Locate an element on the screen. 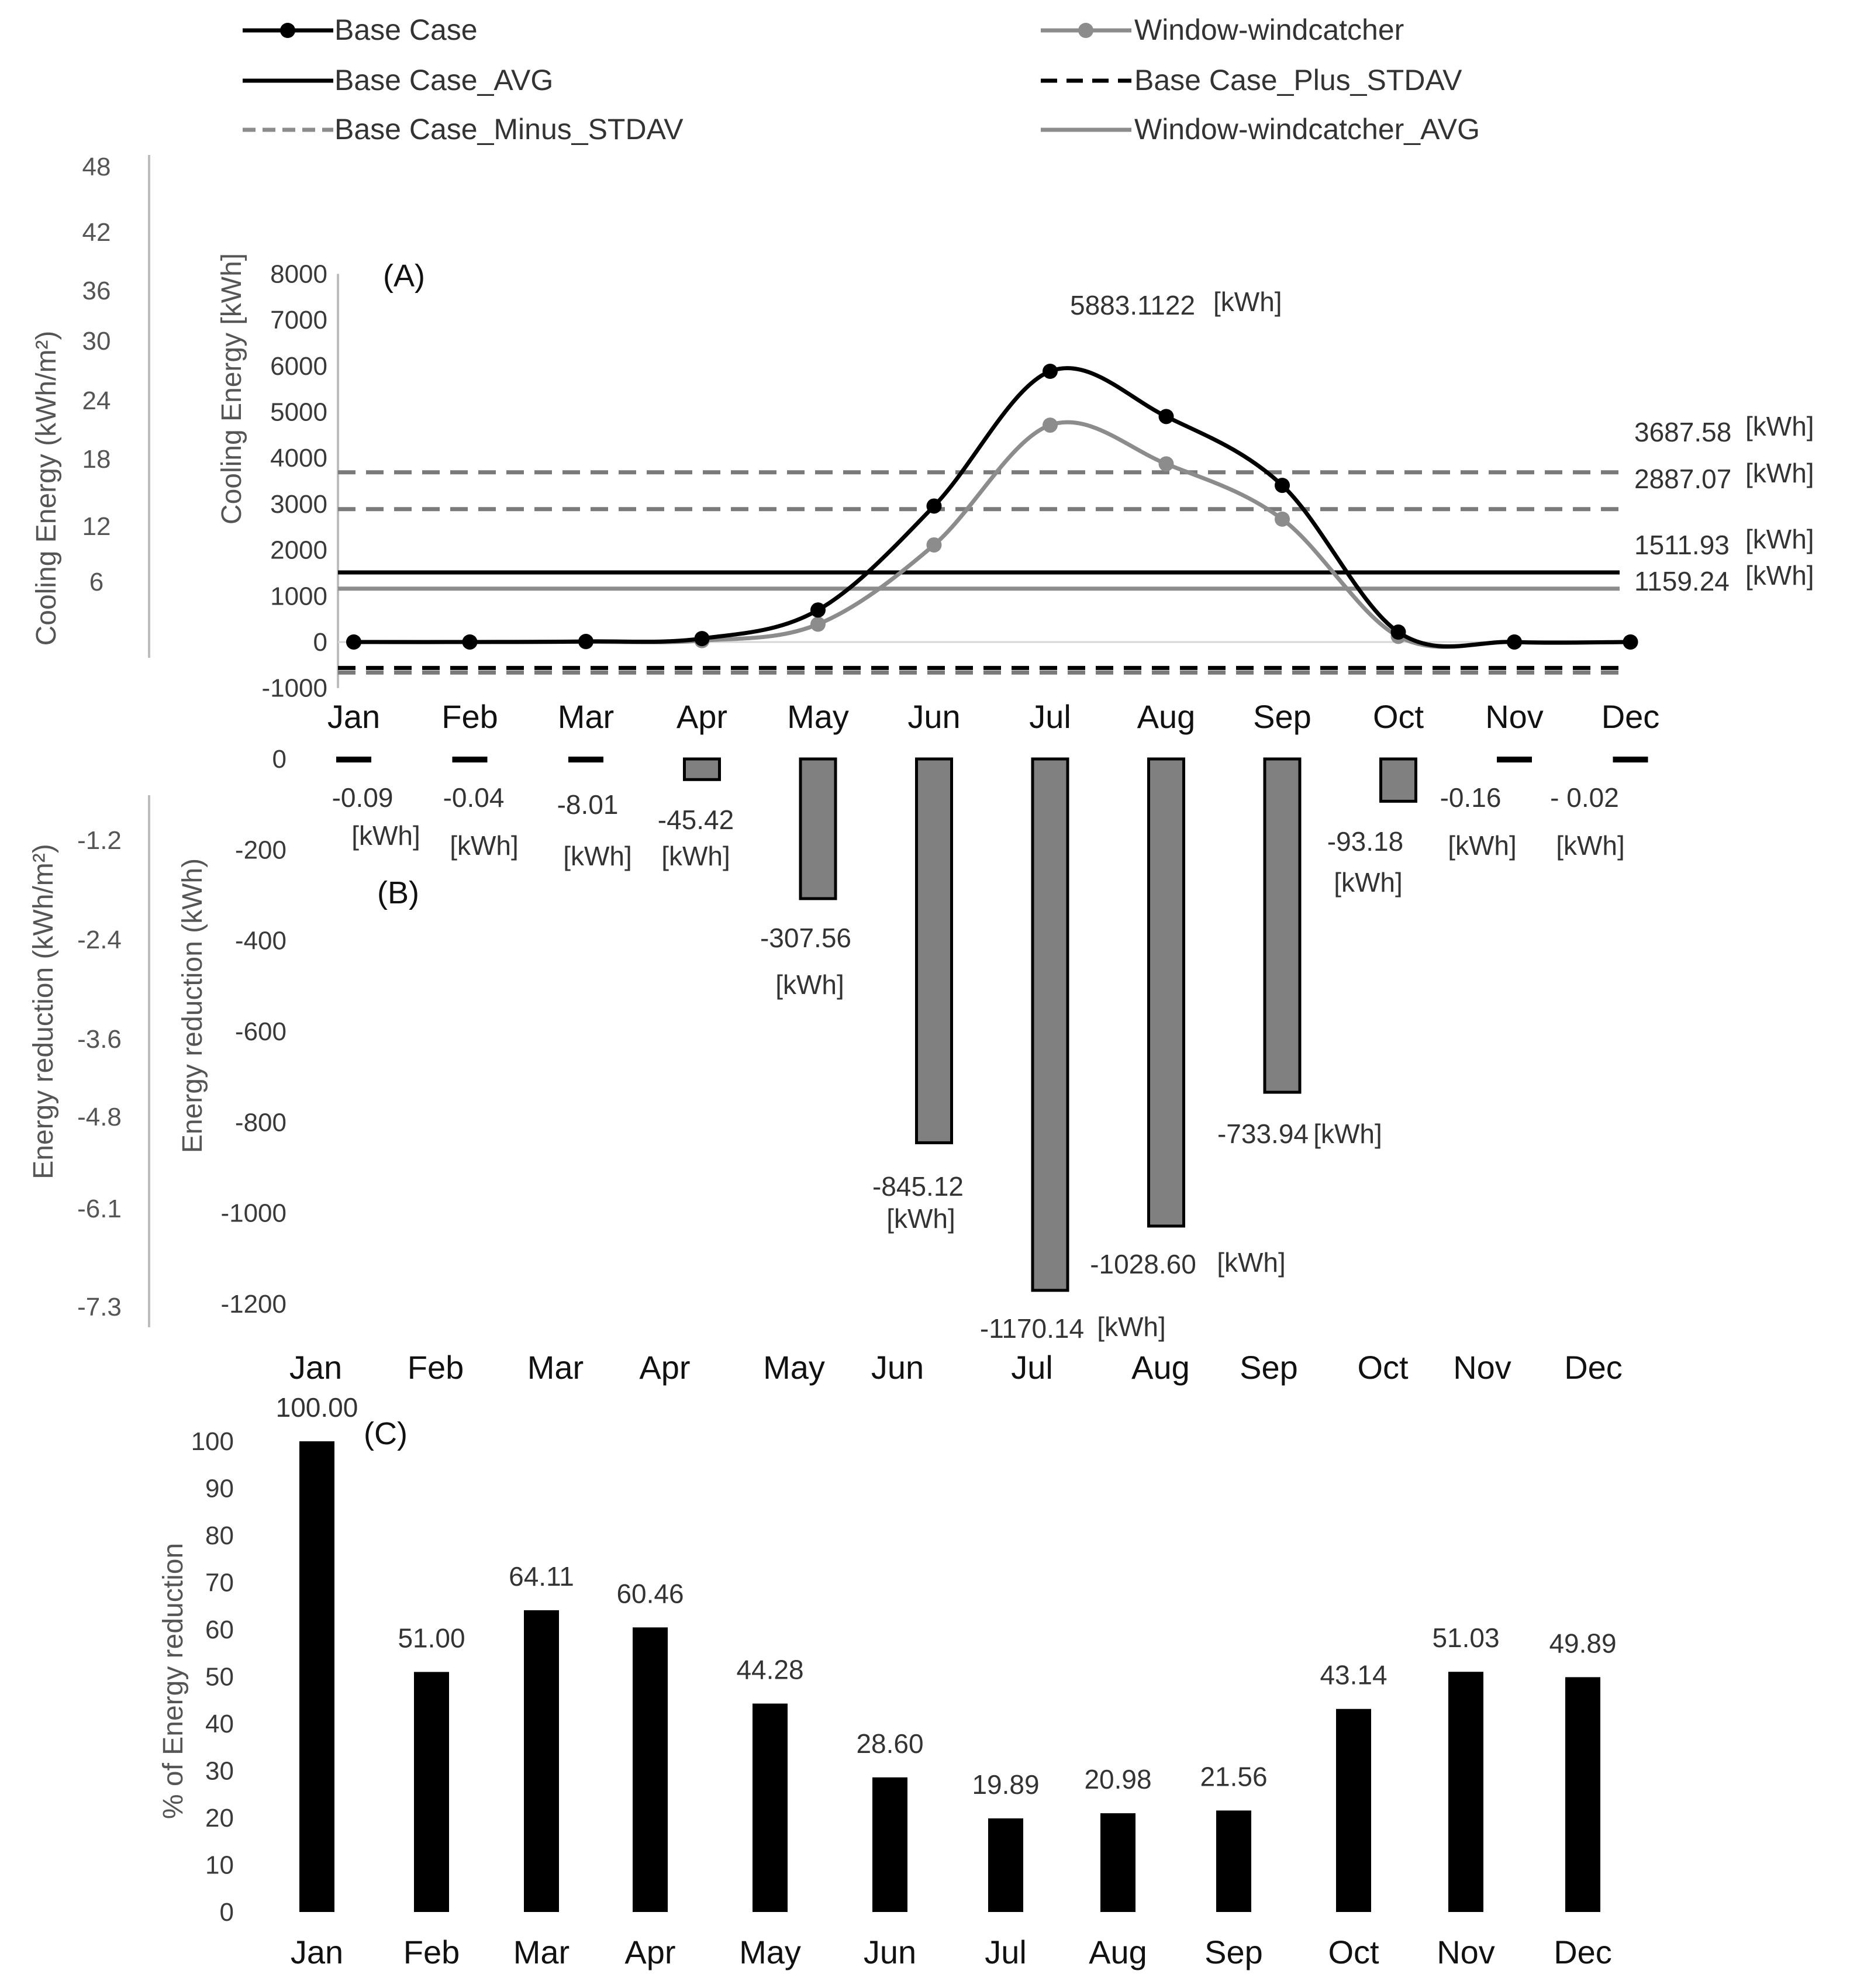 This screenshot has width=1850, height=1988. panel-c-bar-value-label: 60.46 is located at coordinates (650, 1594).